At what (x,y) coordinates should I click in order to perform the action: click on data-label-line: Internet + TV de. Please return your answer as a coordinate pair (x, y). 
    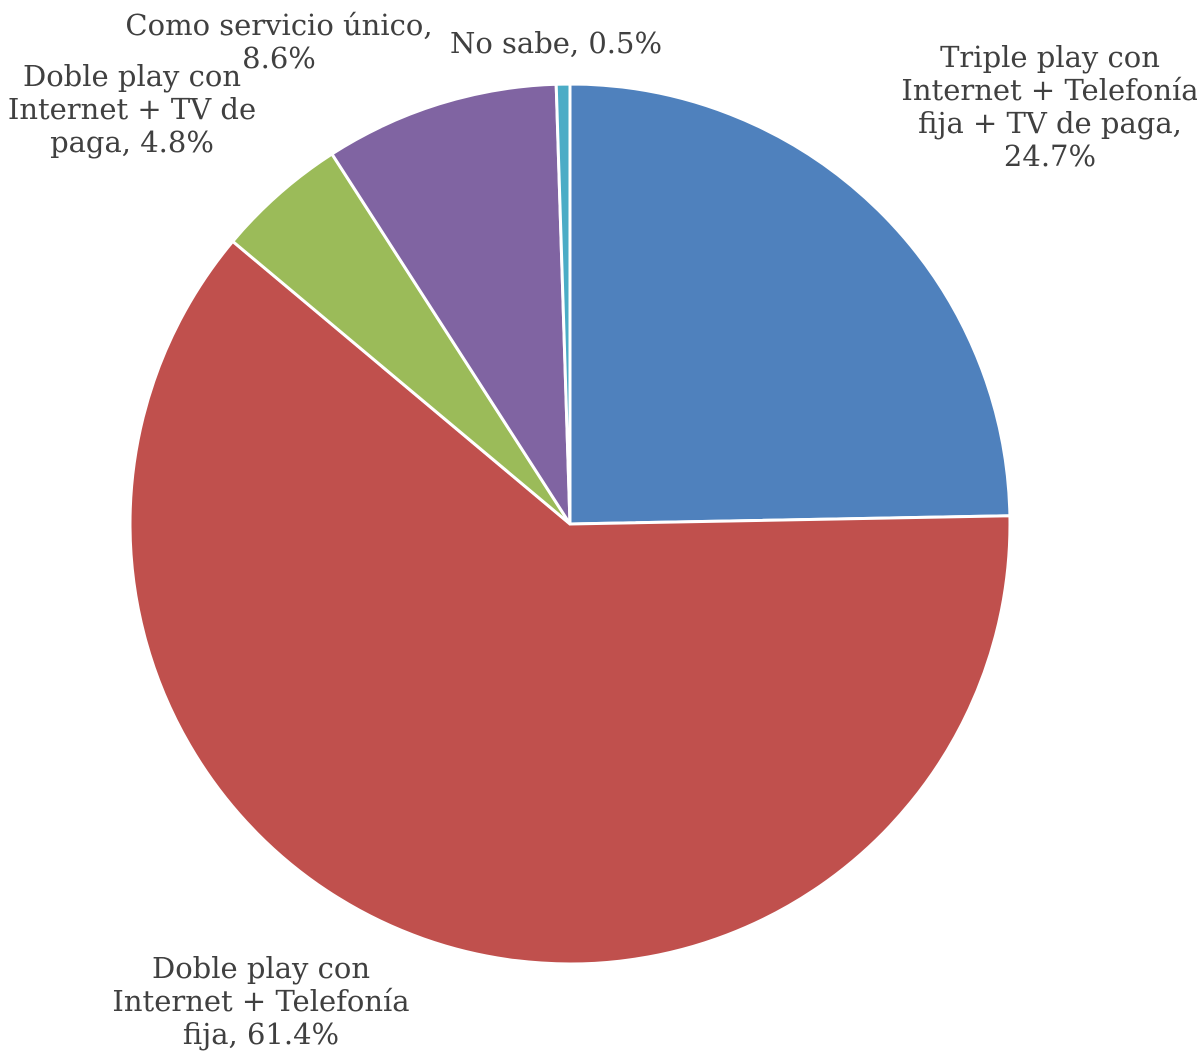
    Looking at the image, I should click on (132, 109).